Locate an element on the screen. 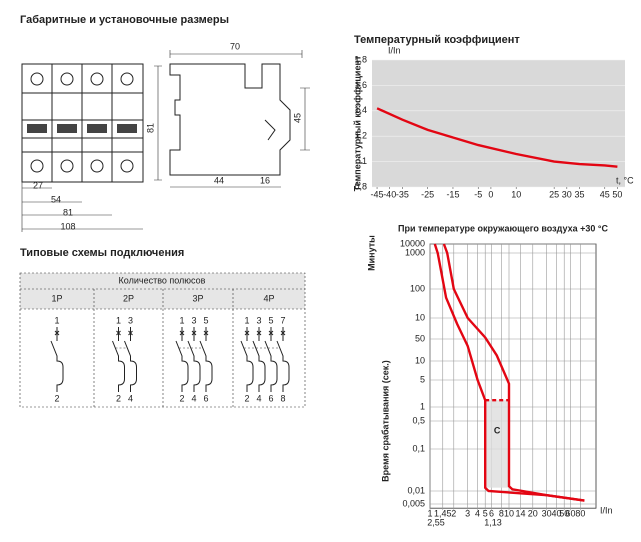  y-tick-label: 1,4 is located at coordinates (360, 110).